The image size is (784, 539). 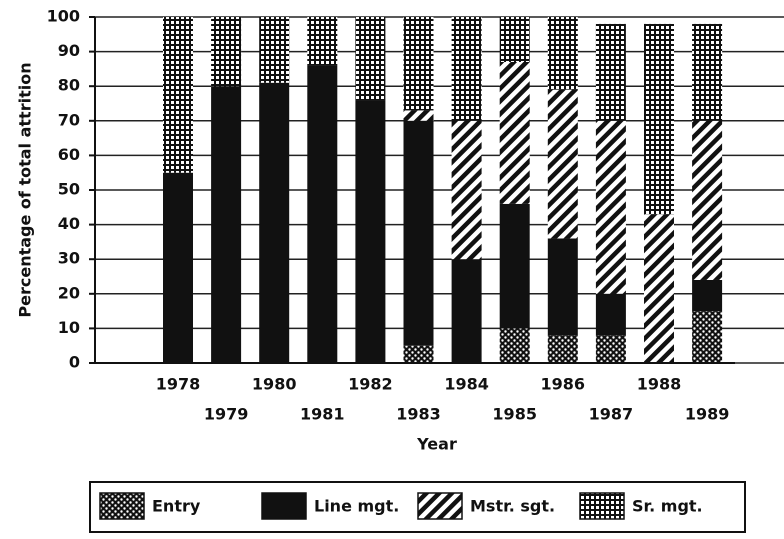 What do you see at coordinates (25, 189) in the screenshot?
I see `y-axis-label: Percentage of total attrition` at bounding box center [25, 189].